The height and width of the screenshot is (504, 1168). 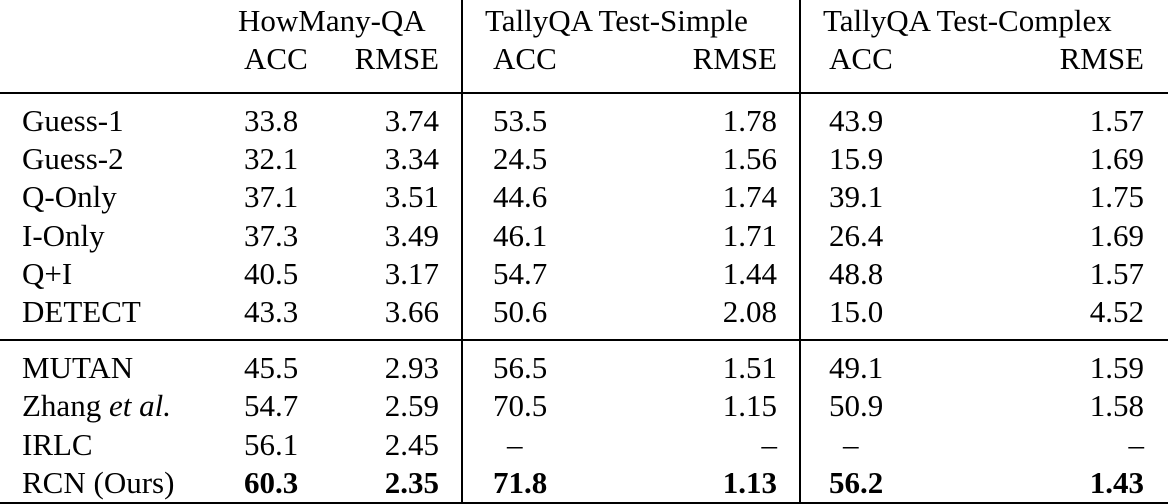 I want to click on method-name: Zhang et al., so click(x=117, y=406).